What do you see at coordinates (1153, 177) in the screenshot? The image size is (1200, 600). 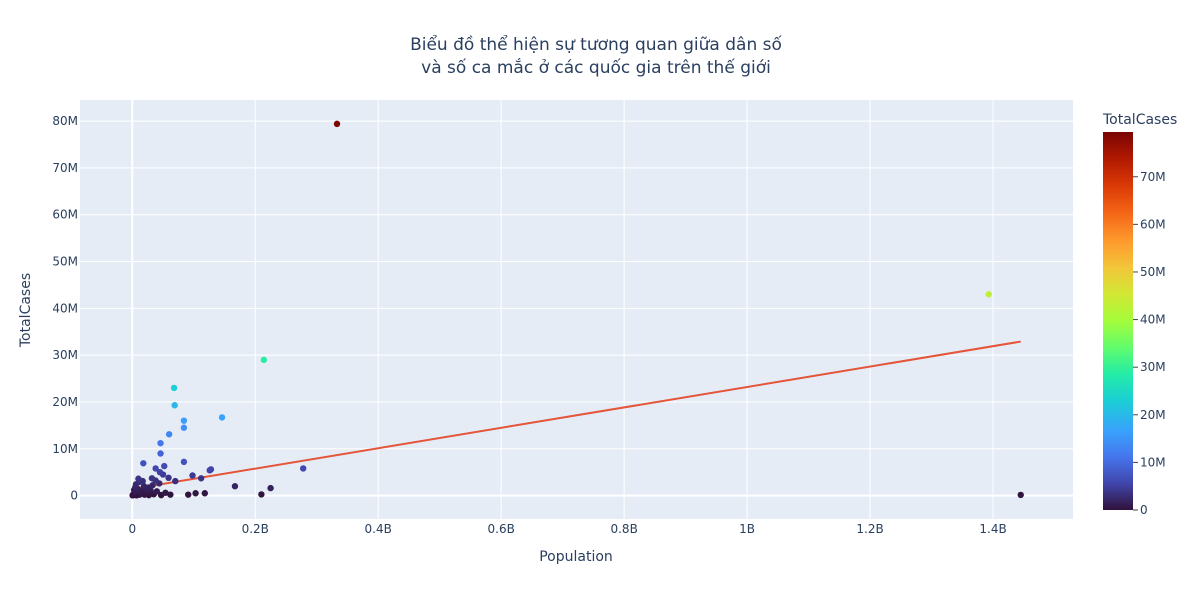 I see `colorbar-tick-label: 70M` at bounding box center [1153, 177].